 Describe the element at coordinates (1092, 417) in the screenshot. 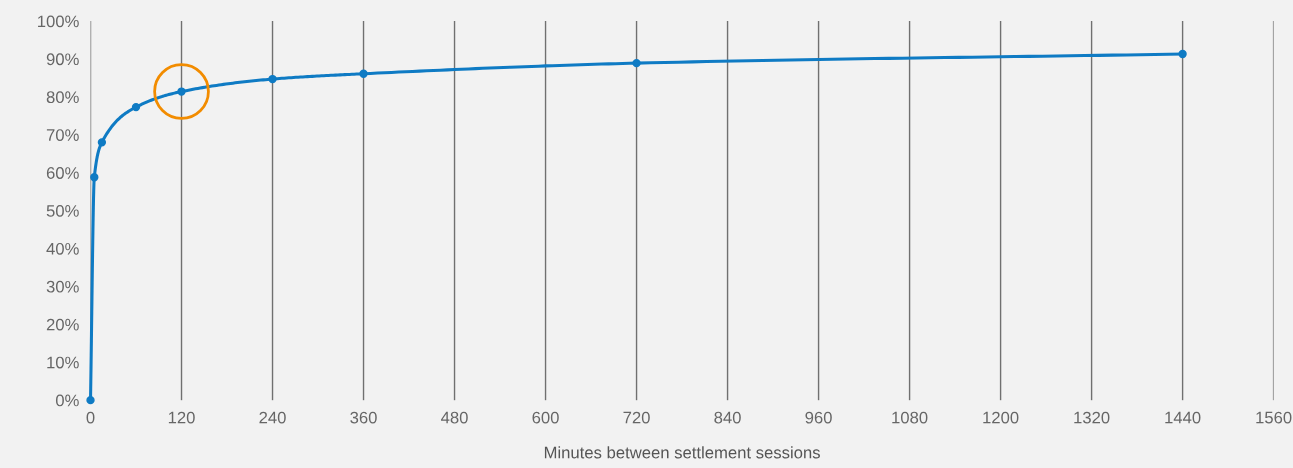

I see `x-tick-label: 1320` at that location.